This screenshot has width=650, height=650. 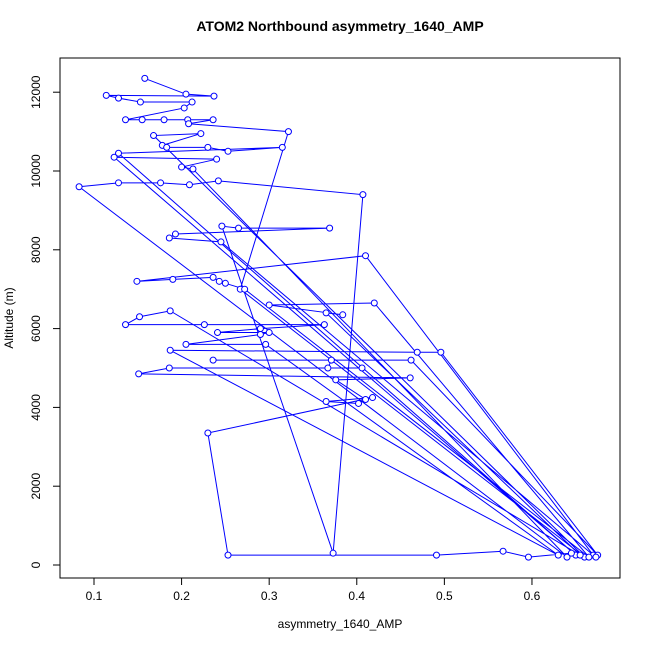 What do you see at coordinates (340, 624) in the screenshot?
I see `x-axis-label: asymmetry_1640_AMP` at bounding box center [340, 624].